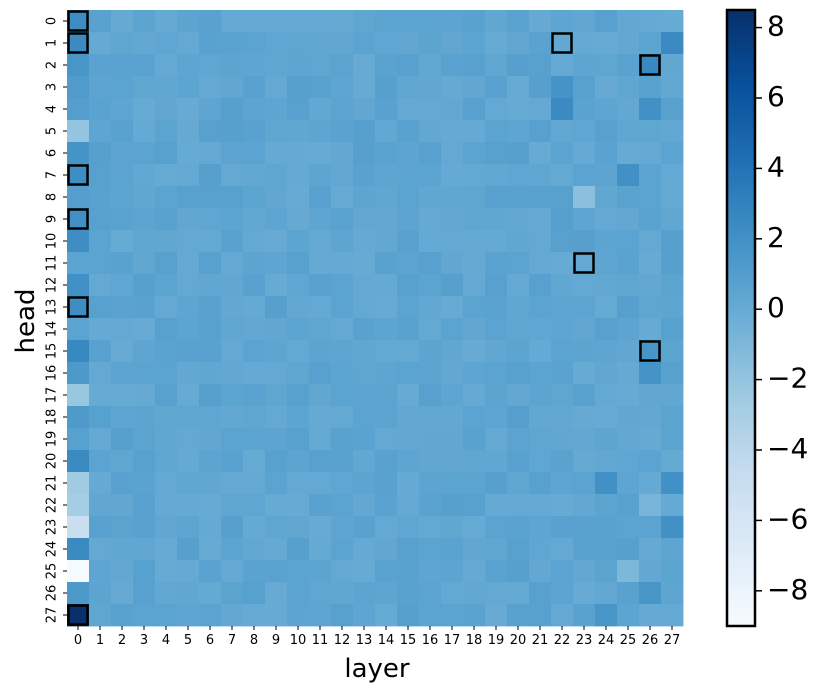 The image size is (821, 693). Describe the element at coordinates (52, 439) in the screenshot. I see `y-tick-label: 19` at that location.